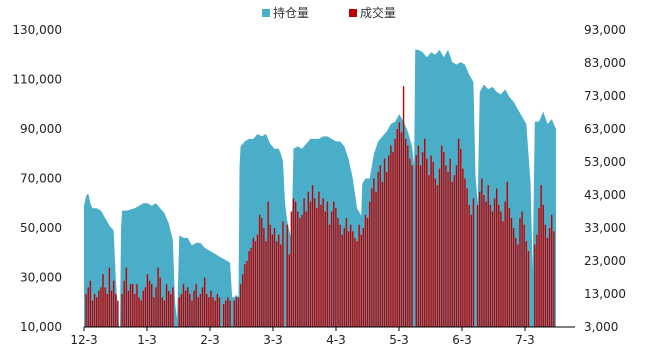 The image size is (656, 353). I want to click on x-tick-label: 2-3, so click(210, 340).